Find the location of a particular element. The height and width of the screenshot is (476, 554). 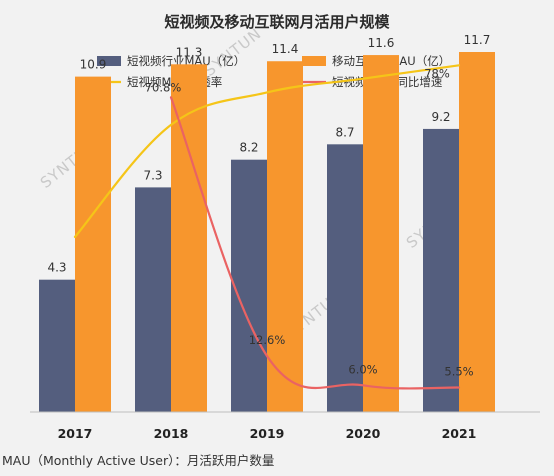

bar-label-mobile-internet-mau-2020: 11.6 is located at coordinates (381, 43).